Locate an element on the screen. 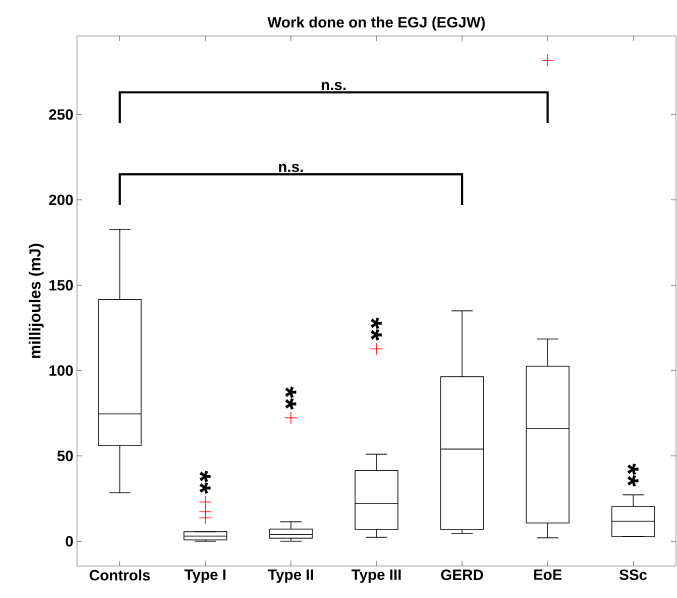 This screenshot has width=677, height=598. x-tick-label: Controls is located at coordinates (120, 575).